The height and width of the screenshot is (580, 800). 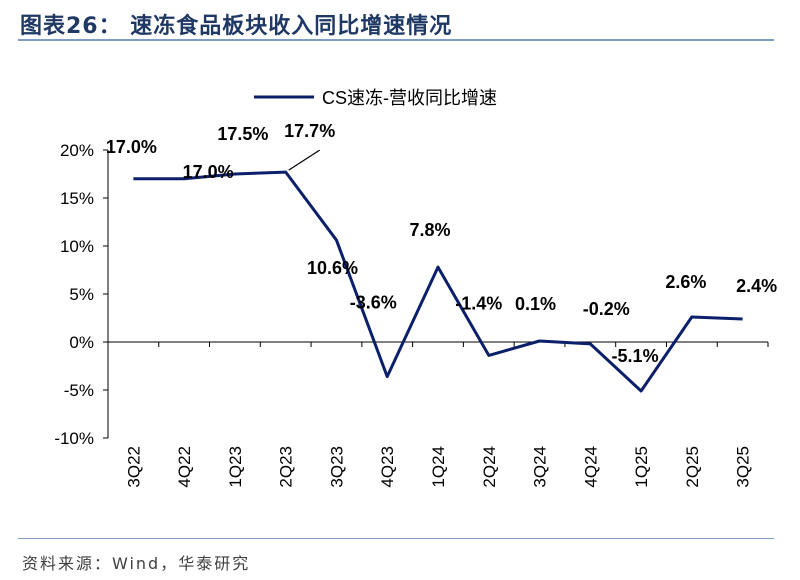 I want to click on x-tick-label: 2Q25, so click(x=692, y=467).